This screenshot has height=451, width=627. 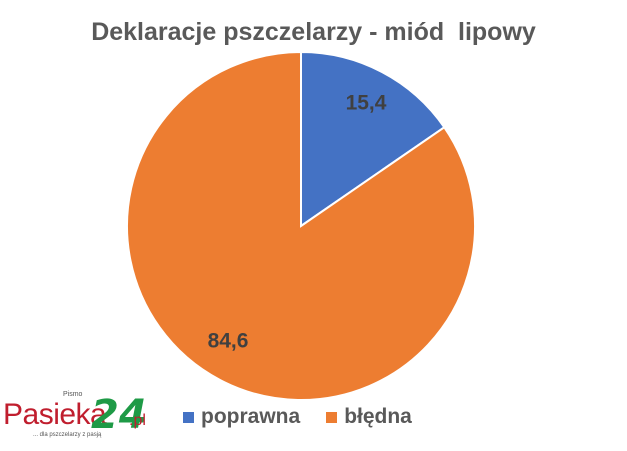 I want to click on legend-label-poprawna: poprawna, so click(x=251, y=416).